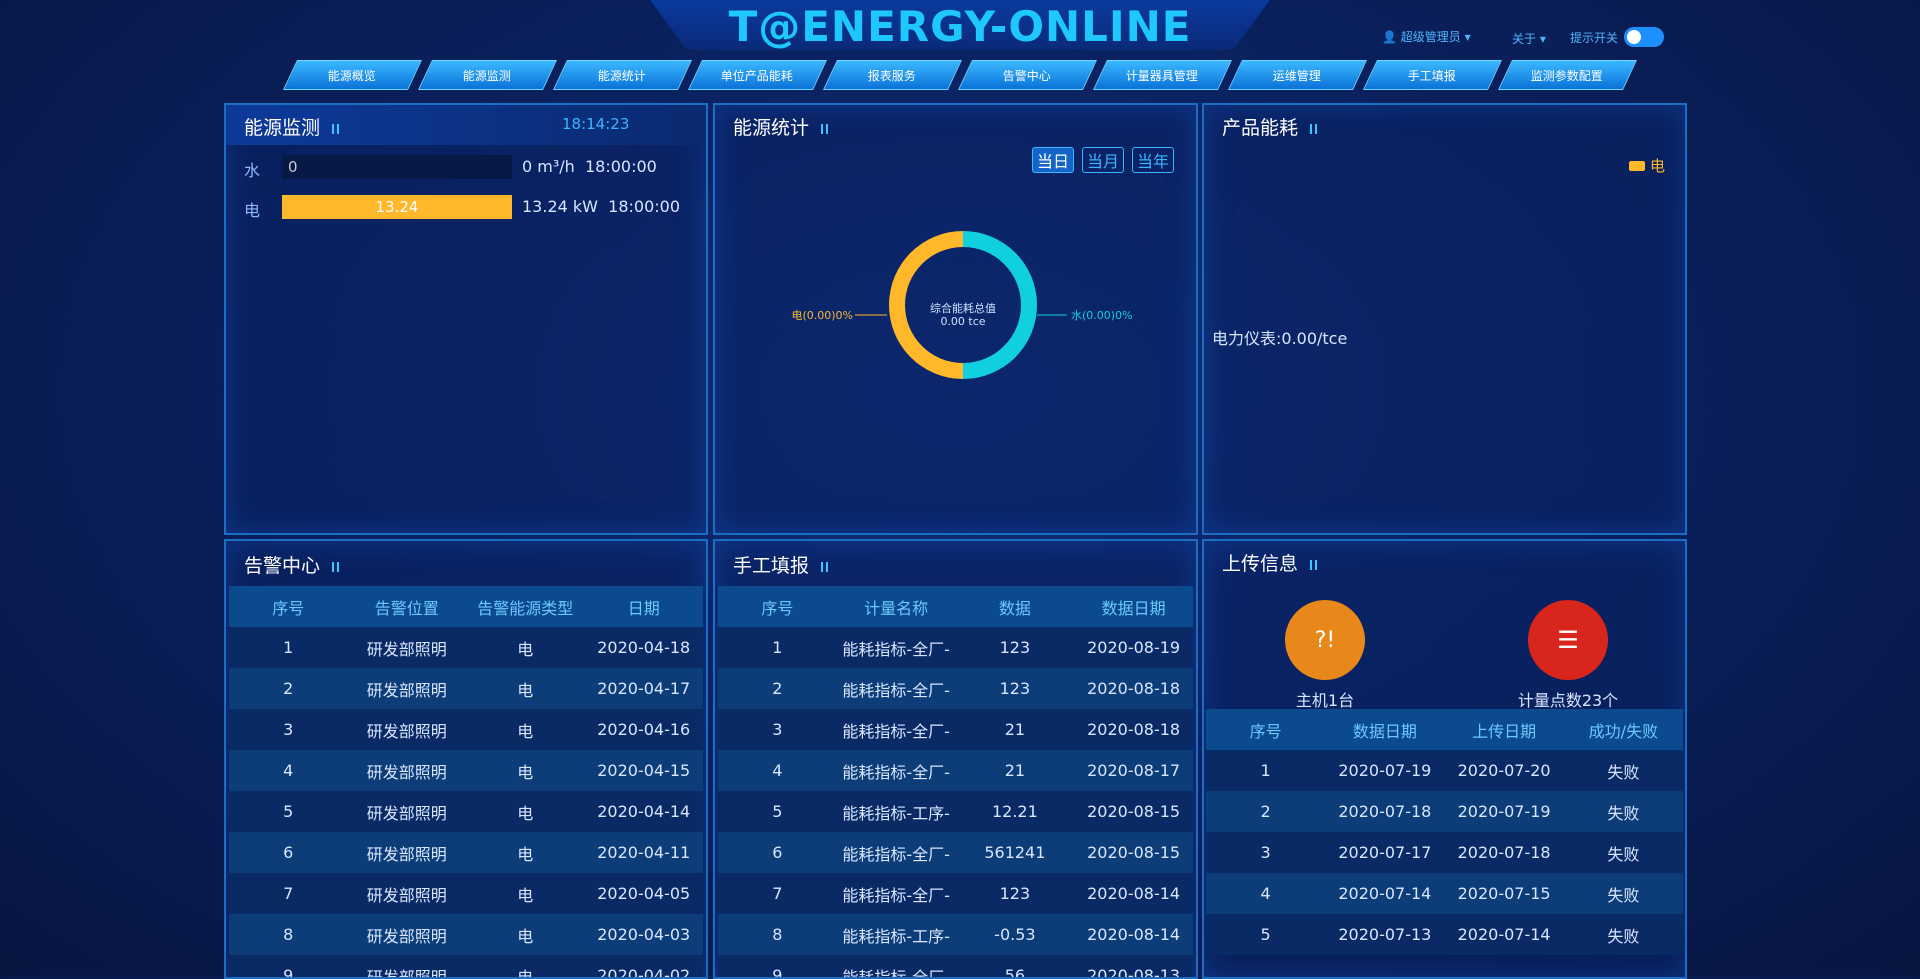 The width and height of the screenshot is (1920, 979). I want to click on column-header: 告警位置, so click(407, 607).